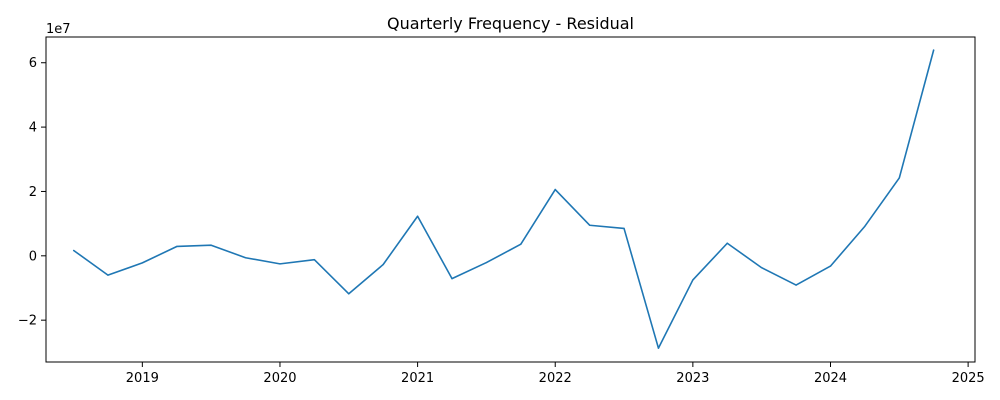 This screenshot has width=1000, height=400. I want to click on x-axis: 2019 2020 2021 2022 2023 2024 2025, so click(555, 374).